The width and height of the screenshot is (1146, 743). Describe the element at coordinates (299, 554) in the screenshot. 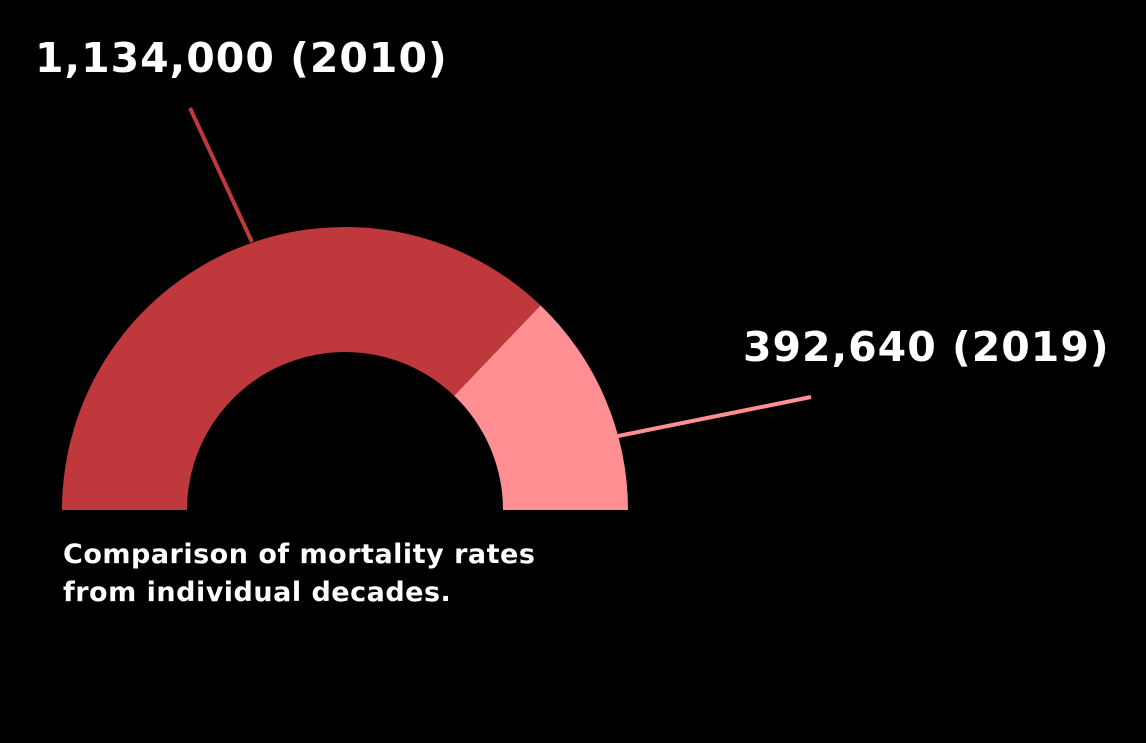

I see `caption-line-1: Comparison of mortality rates` at that location.